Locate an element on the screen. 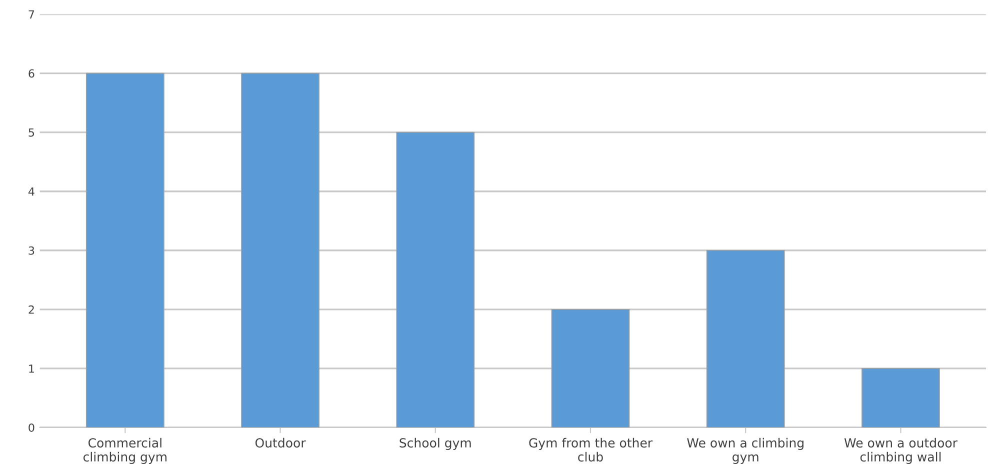  x-tick-label: We own a climbing gym is located at coordinates (745, 451).